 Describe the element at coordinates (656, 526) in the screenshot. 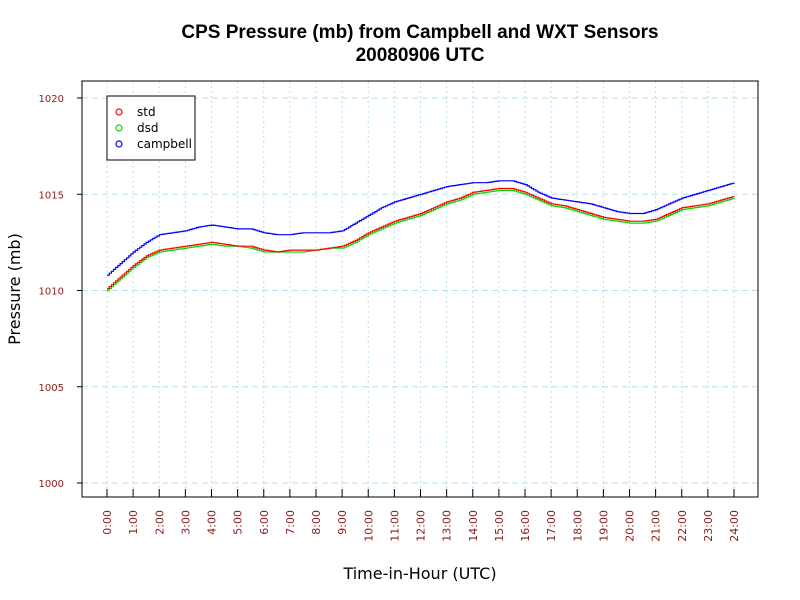

I see `x-tick-label: 21:00` at that location.